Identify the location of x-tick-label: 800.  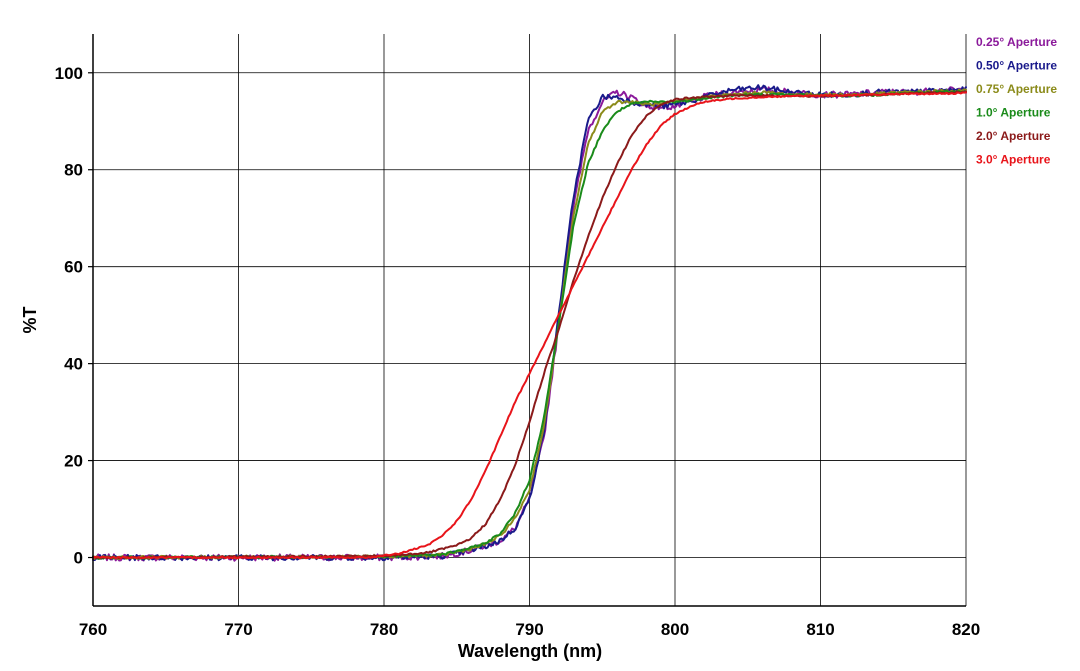
(675, 629).